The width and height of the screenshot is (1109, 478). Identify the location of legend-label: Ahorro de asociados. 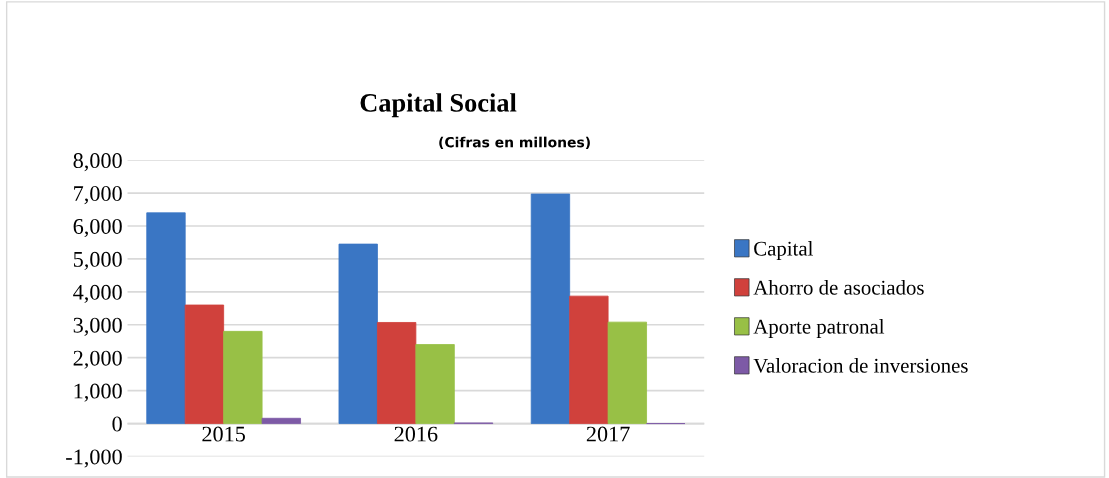
(838, 287).